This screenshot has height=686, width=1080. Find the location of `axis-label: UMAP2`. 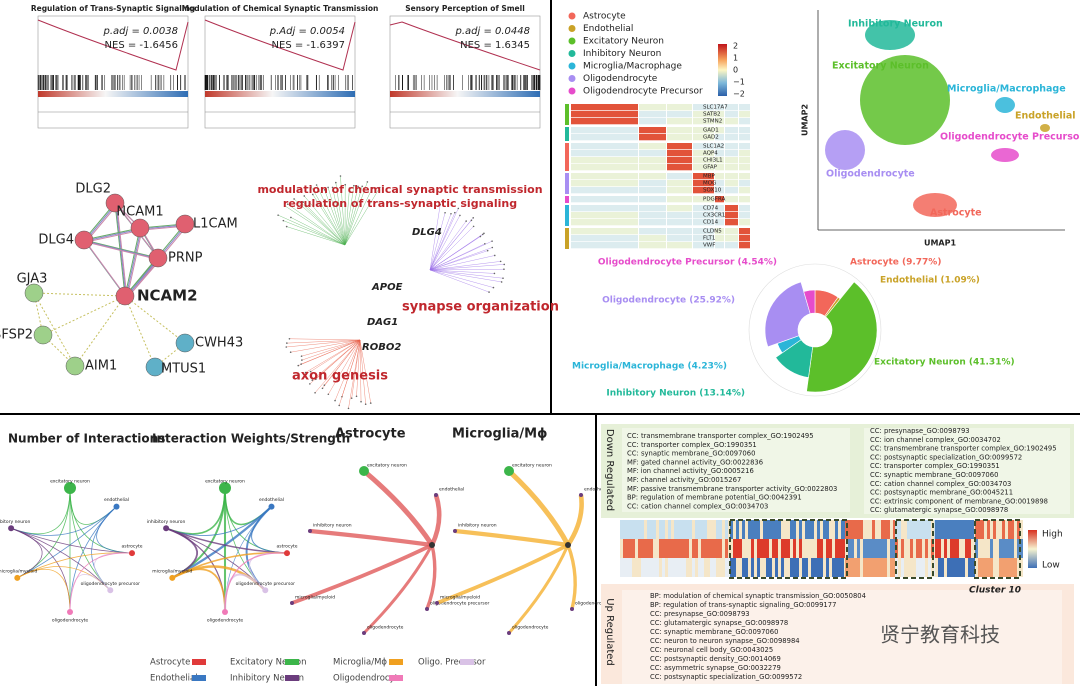

axis-label: UMAP2 is located at coordinates (805, 120).